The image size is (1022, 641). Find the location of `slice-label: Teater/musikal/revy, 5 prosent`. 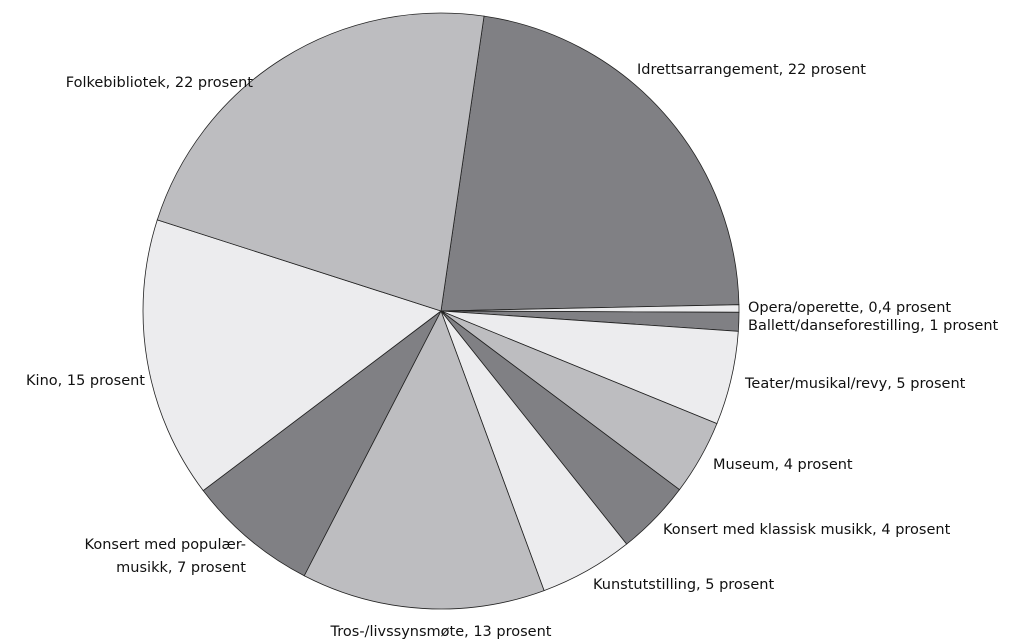

slice-label: Teater/musikal/revy, 5 prosent is located at coordinates (855, 384).